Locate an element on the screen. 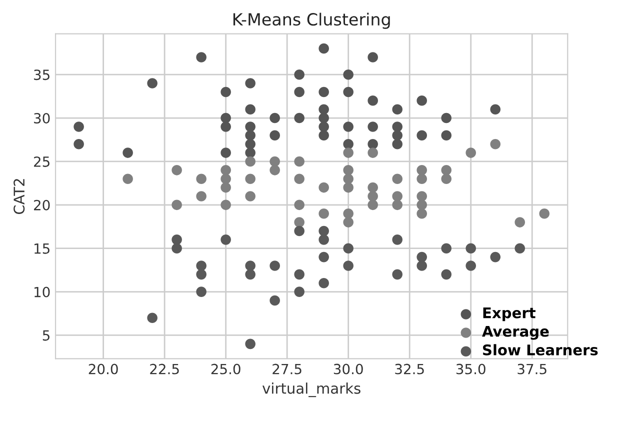  x-tick-label: 32.5 is located at coordinates (409, 369).